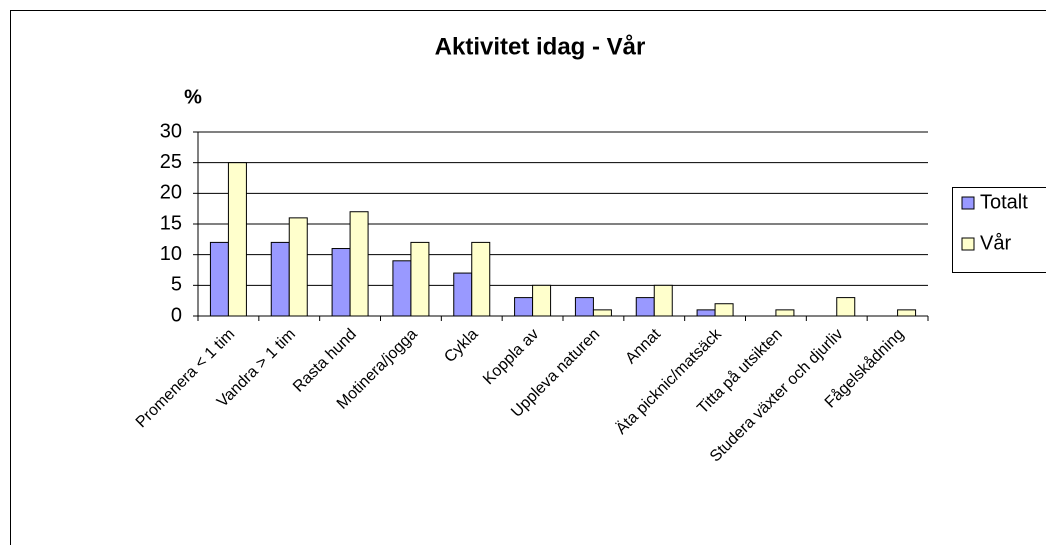 Image resolution: width=1046 pixels, height=545 pixels. I want to click on y-tick-label: 15, so click(171, 223).